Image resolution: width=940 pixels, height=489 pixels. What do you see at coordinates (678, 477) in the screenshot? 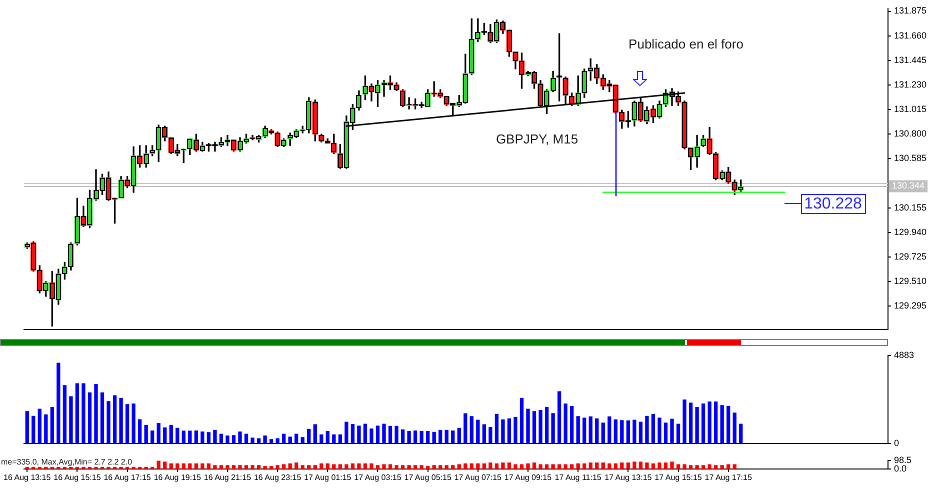
I see `x-tick-label: 17 Aug 15:15` at bounding box center [678, 477].